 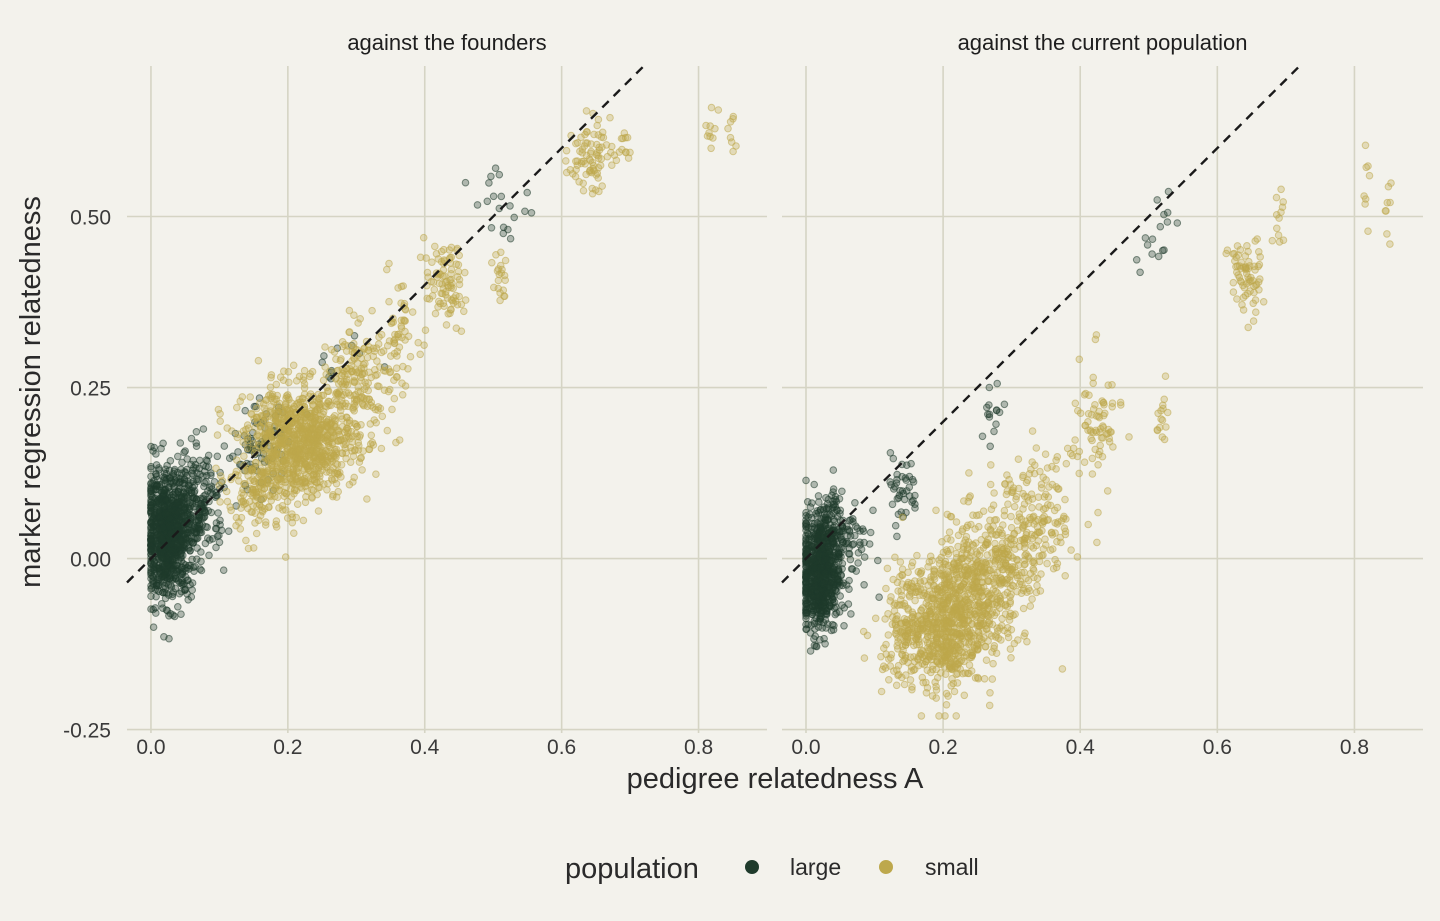 What do you see at coordinates (698, 747) in the screenshot?
I see `x-tick-label: 0.8` at bounding box center [698, 747].